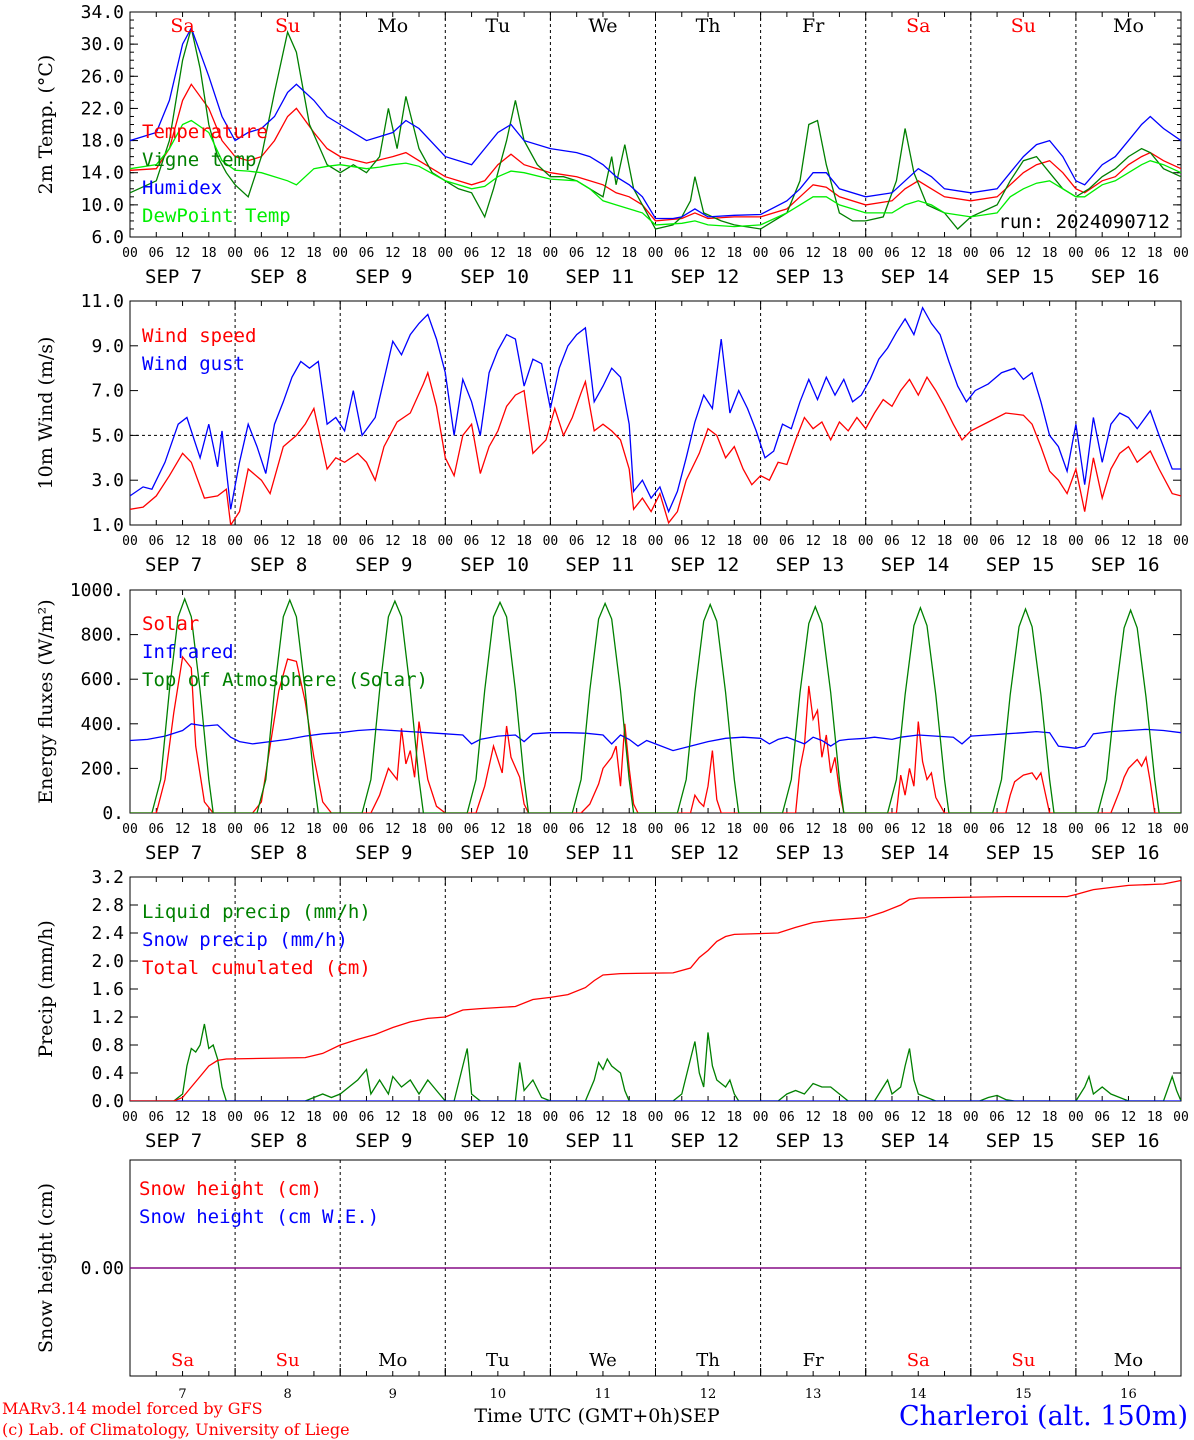  What do you see at coordinates (132, 1408) in the screenshot?
I see `model-credit: MARv3.14 model forced by GFS` at bounding box center [132, 1408].